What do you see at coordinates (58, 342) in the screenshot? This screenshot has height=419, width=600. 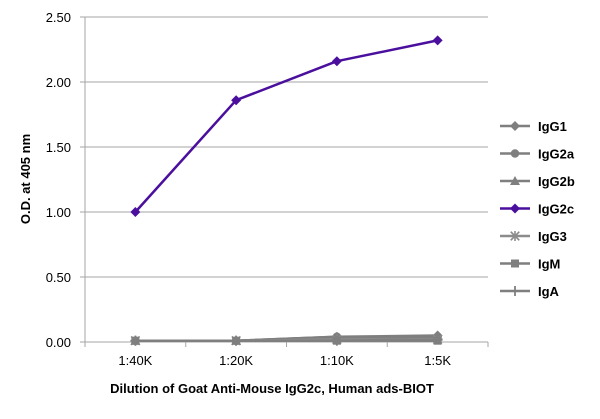 I see `y-tick-label: 0.00` at bounding box center [58, 342].